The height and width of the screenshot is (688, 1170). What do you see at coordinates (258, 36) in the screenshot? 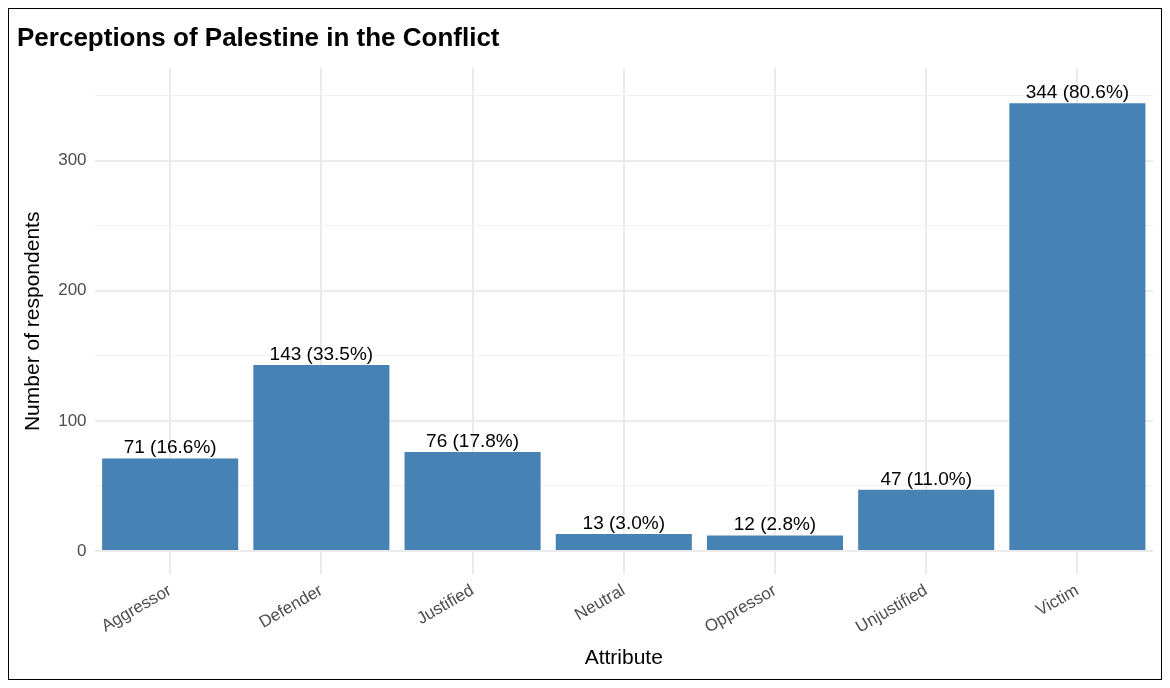
I see `chart-title: Perceptions of Palestine in the Conflict` at bounding box center [258, 36].